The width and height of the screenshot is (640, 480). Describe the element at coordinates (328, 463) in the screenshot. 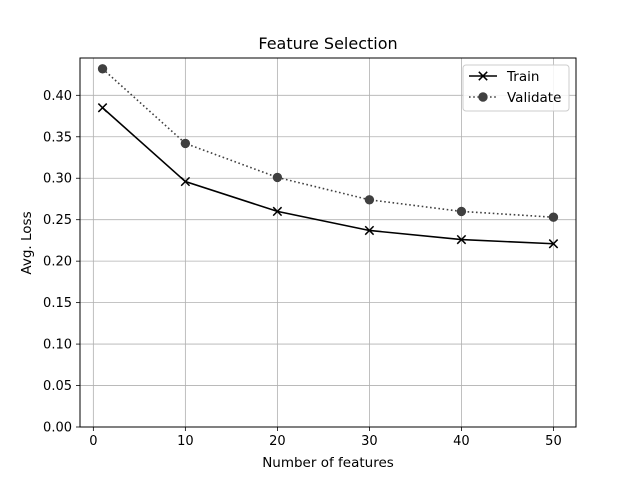

I see `x-axis-label: Number of features` at that location.